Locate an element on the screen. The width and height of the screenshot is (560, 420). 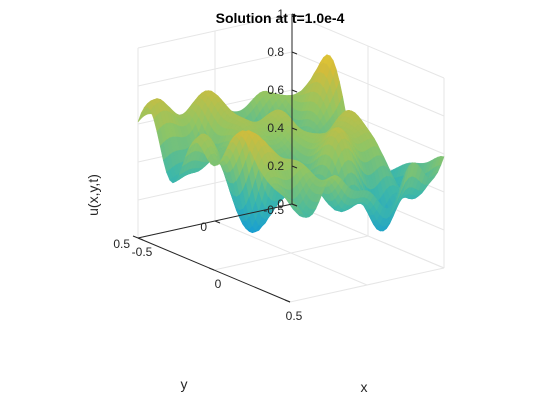
z-tick-label: 1 is located at coordinates (280, 14).